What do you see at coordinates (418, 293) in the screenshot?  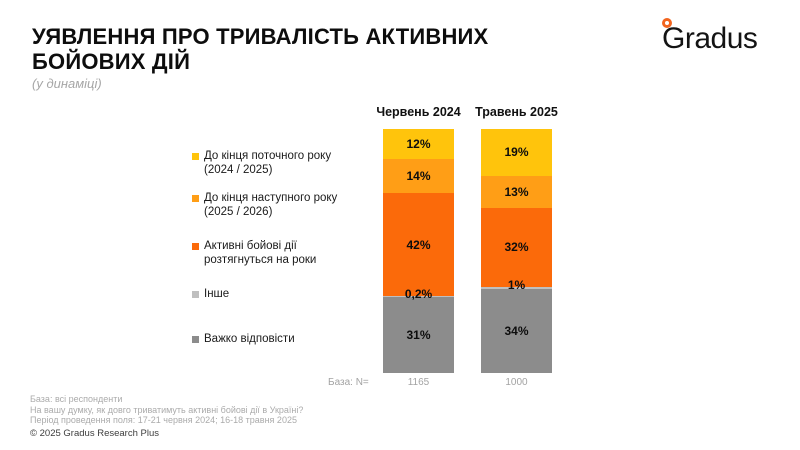 I see `bar-segment-label: 0,2%` at bounding box center [418, 293].